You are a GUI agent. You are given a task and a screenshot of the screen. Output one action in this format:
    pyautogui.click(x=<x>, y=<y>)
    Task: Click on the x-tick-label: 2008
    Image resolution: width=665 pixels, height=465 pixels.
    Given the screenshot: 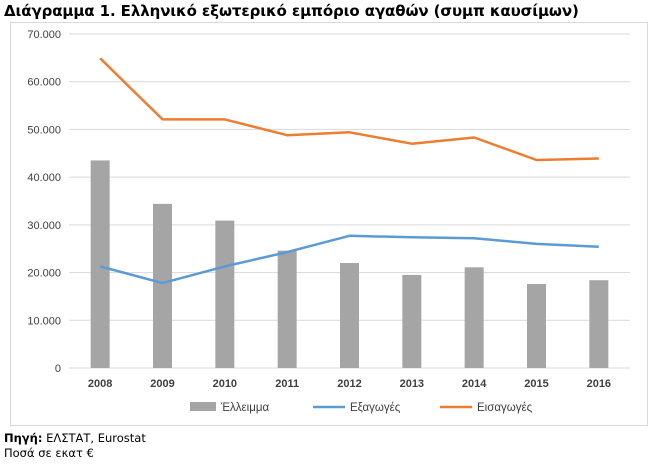 What is the action you would take?
    pyautogui.click(x=100, y=384)
    